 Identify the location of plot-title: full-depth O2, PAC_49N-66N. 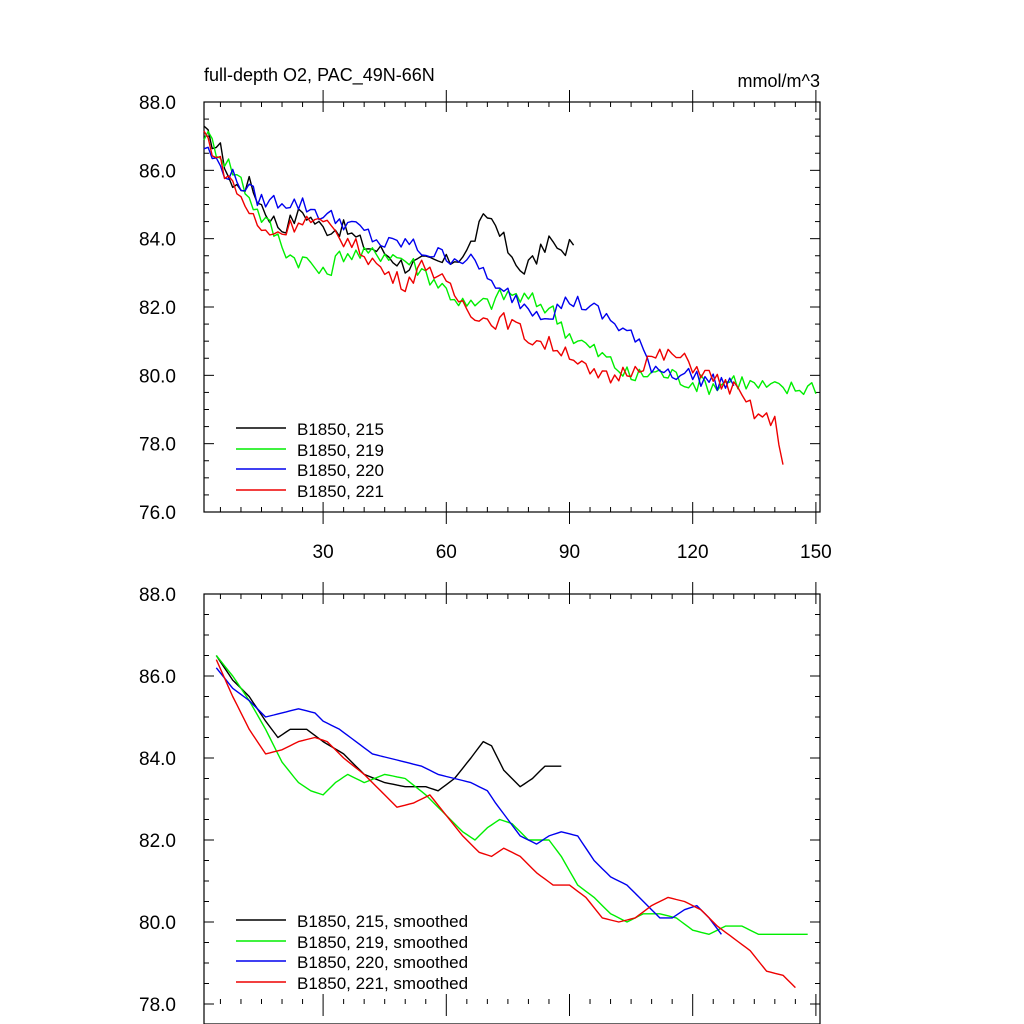
(319, 75).